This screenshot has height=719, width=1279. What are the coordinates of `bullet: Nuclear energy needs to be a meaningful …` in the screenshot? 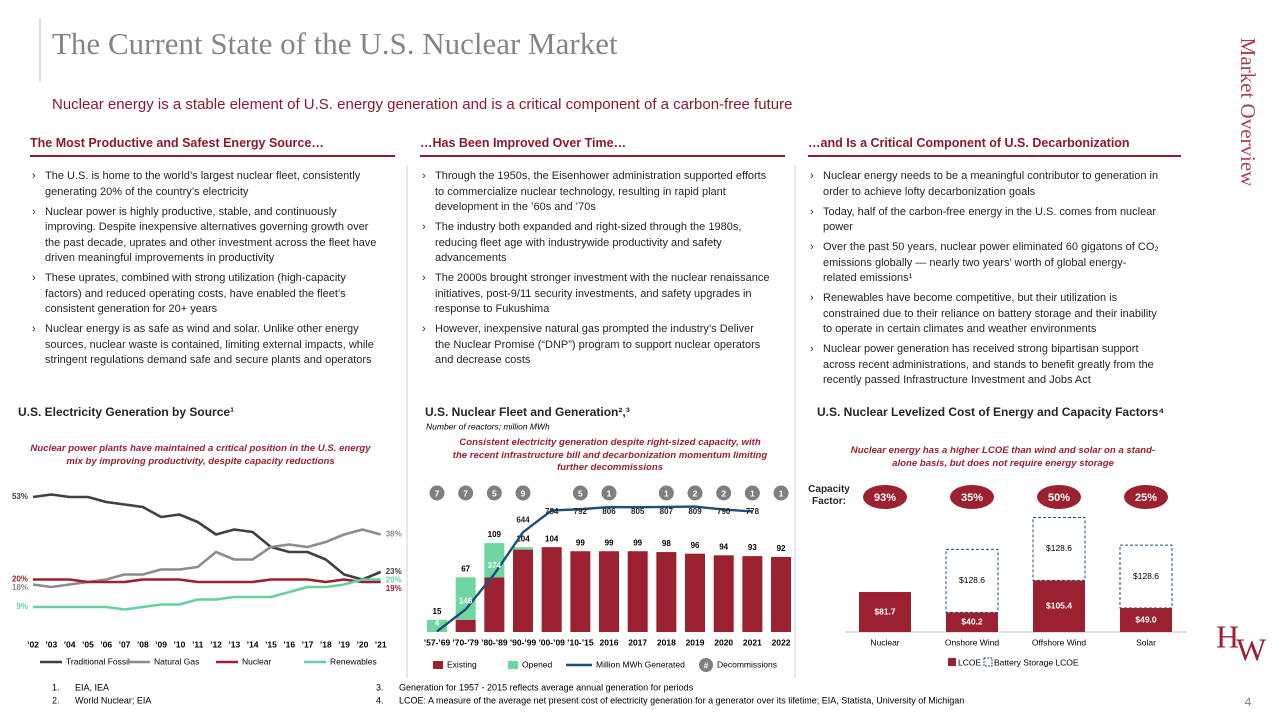 It's located at (984, 184).